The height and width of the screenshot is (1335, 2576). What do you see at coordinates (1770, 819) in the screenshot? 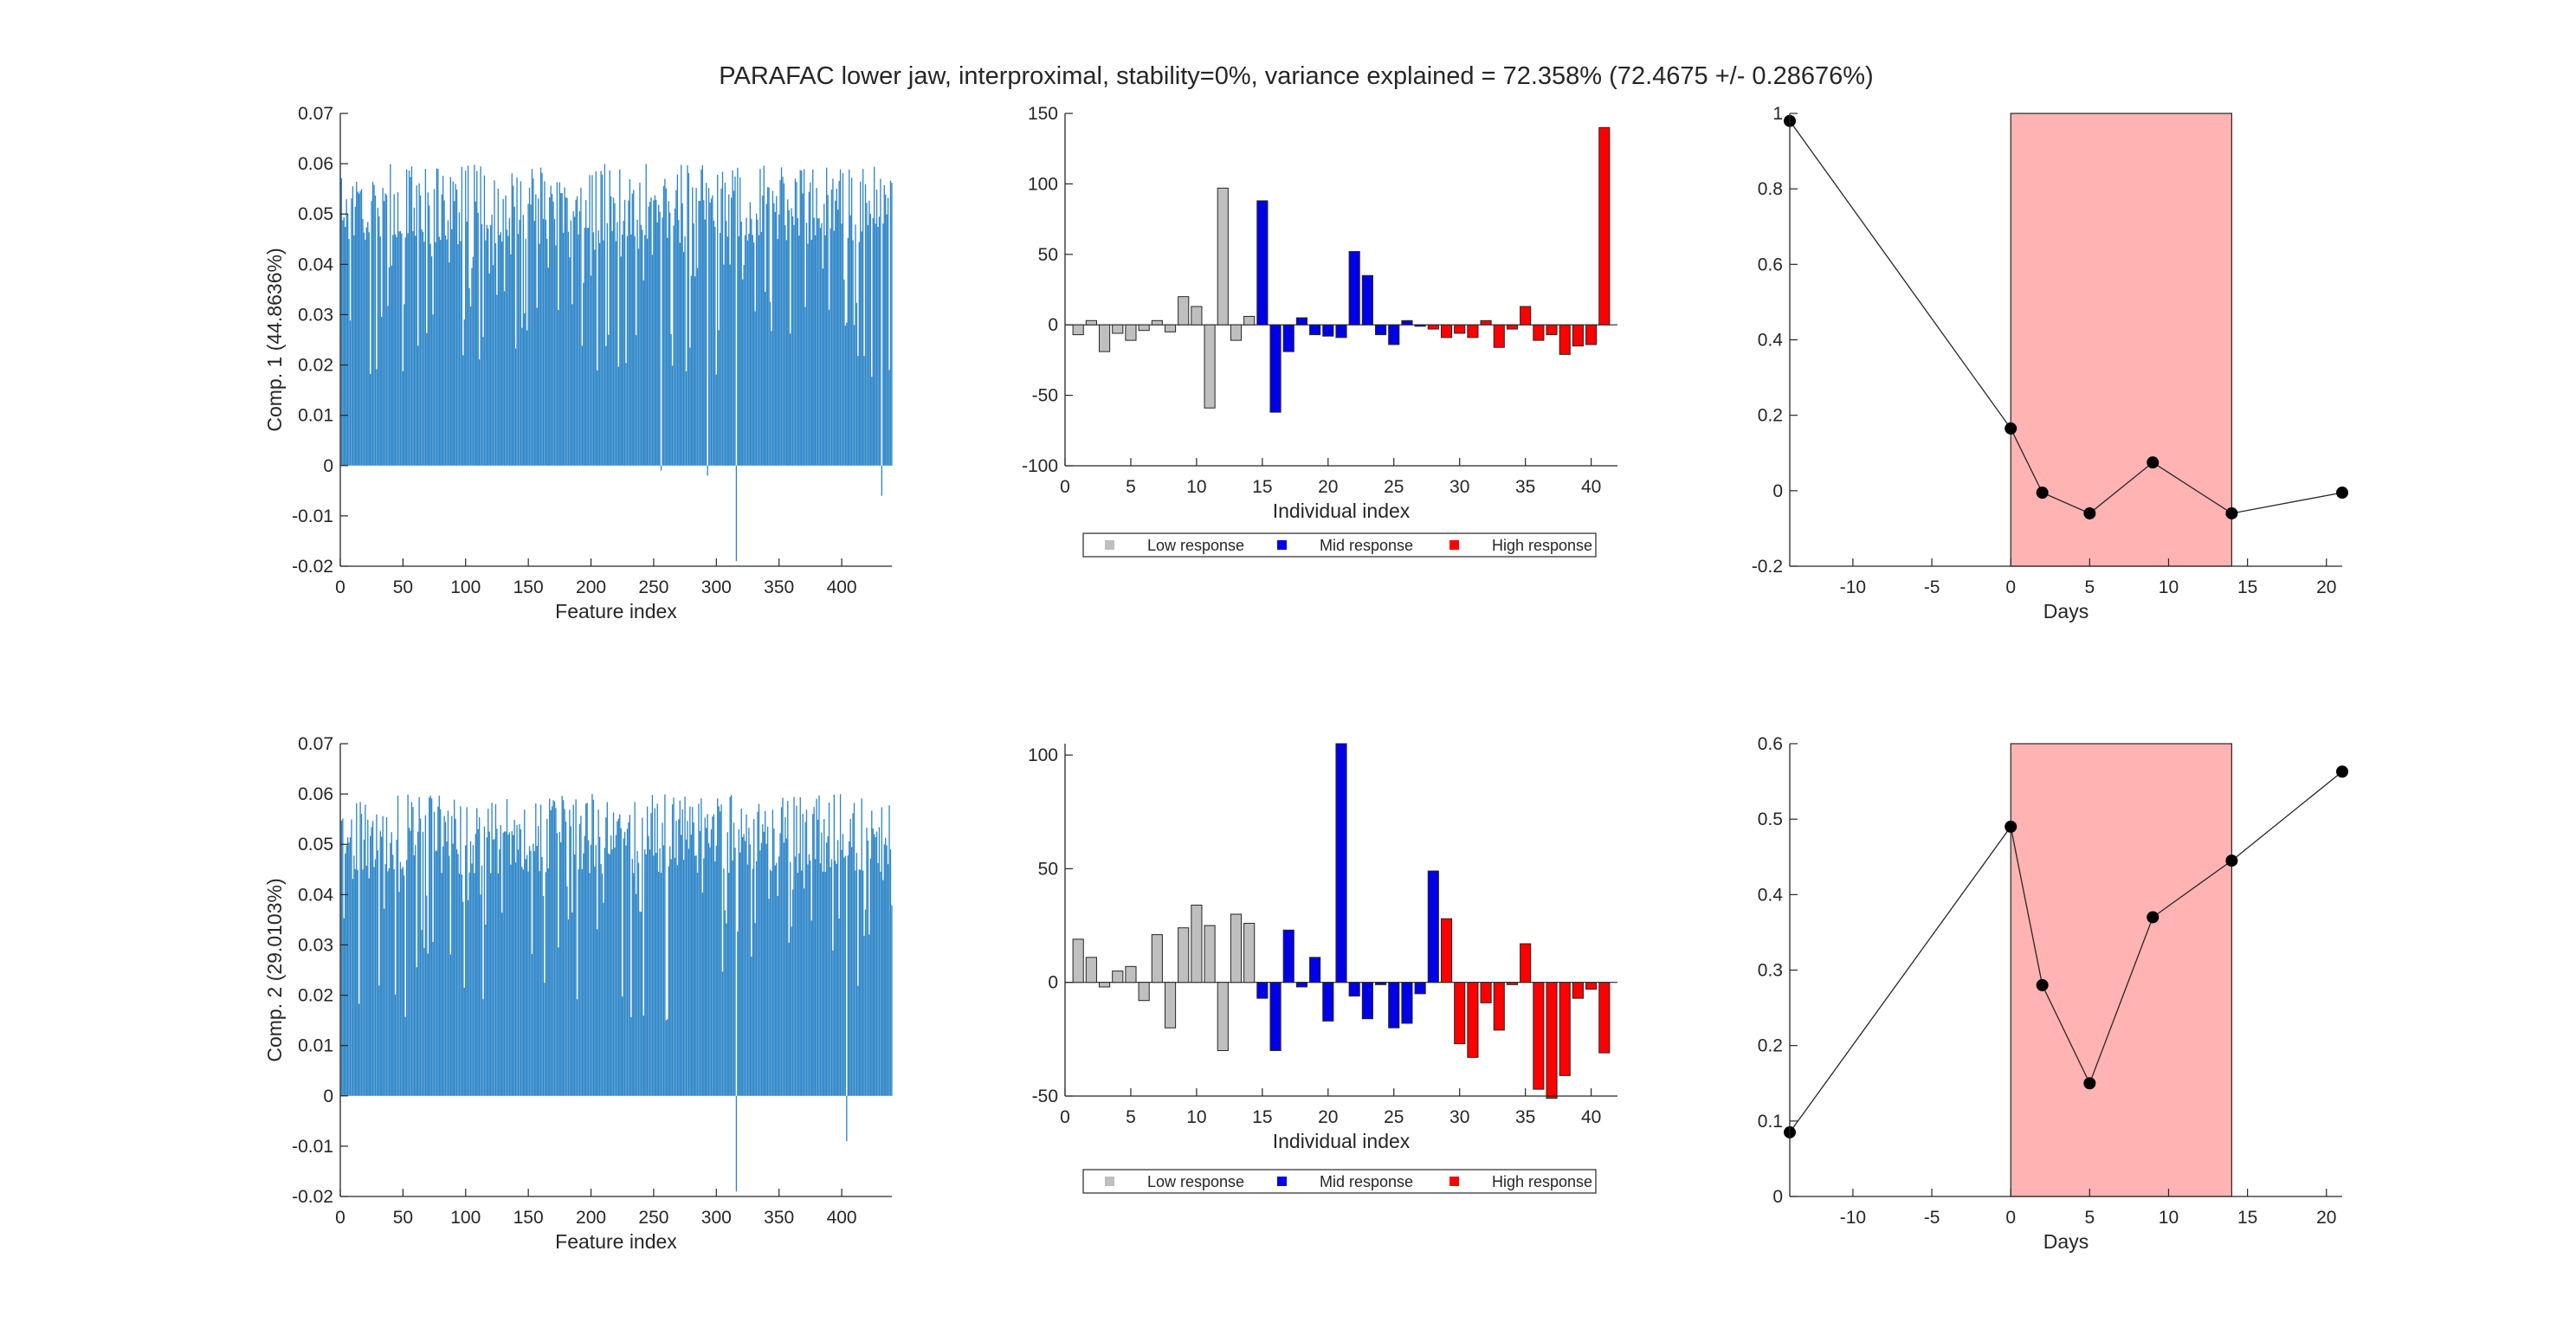
I see `y-tick-label: 0.5` at bounding box center [1770, 819].